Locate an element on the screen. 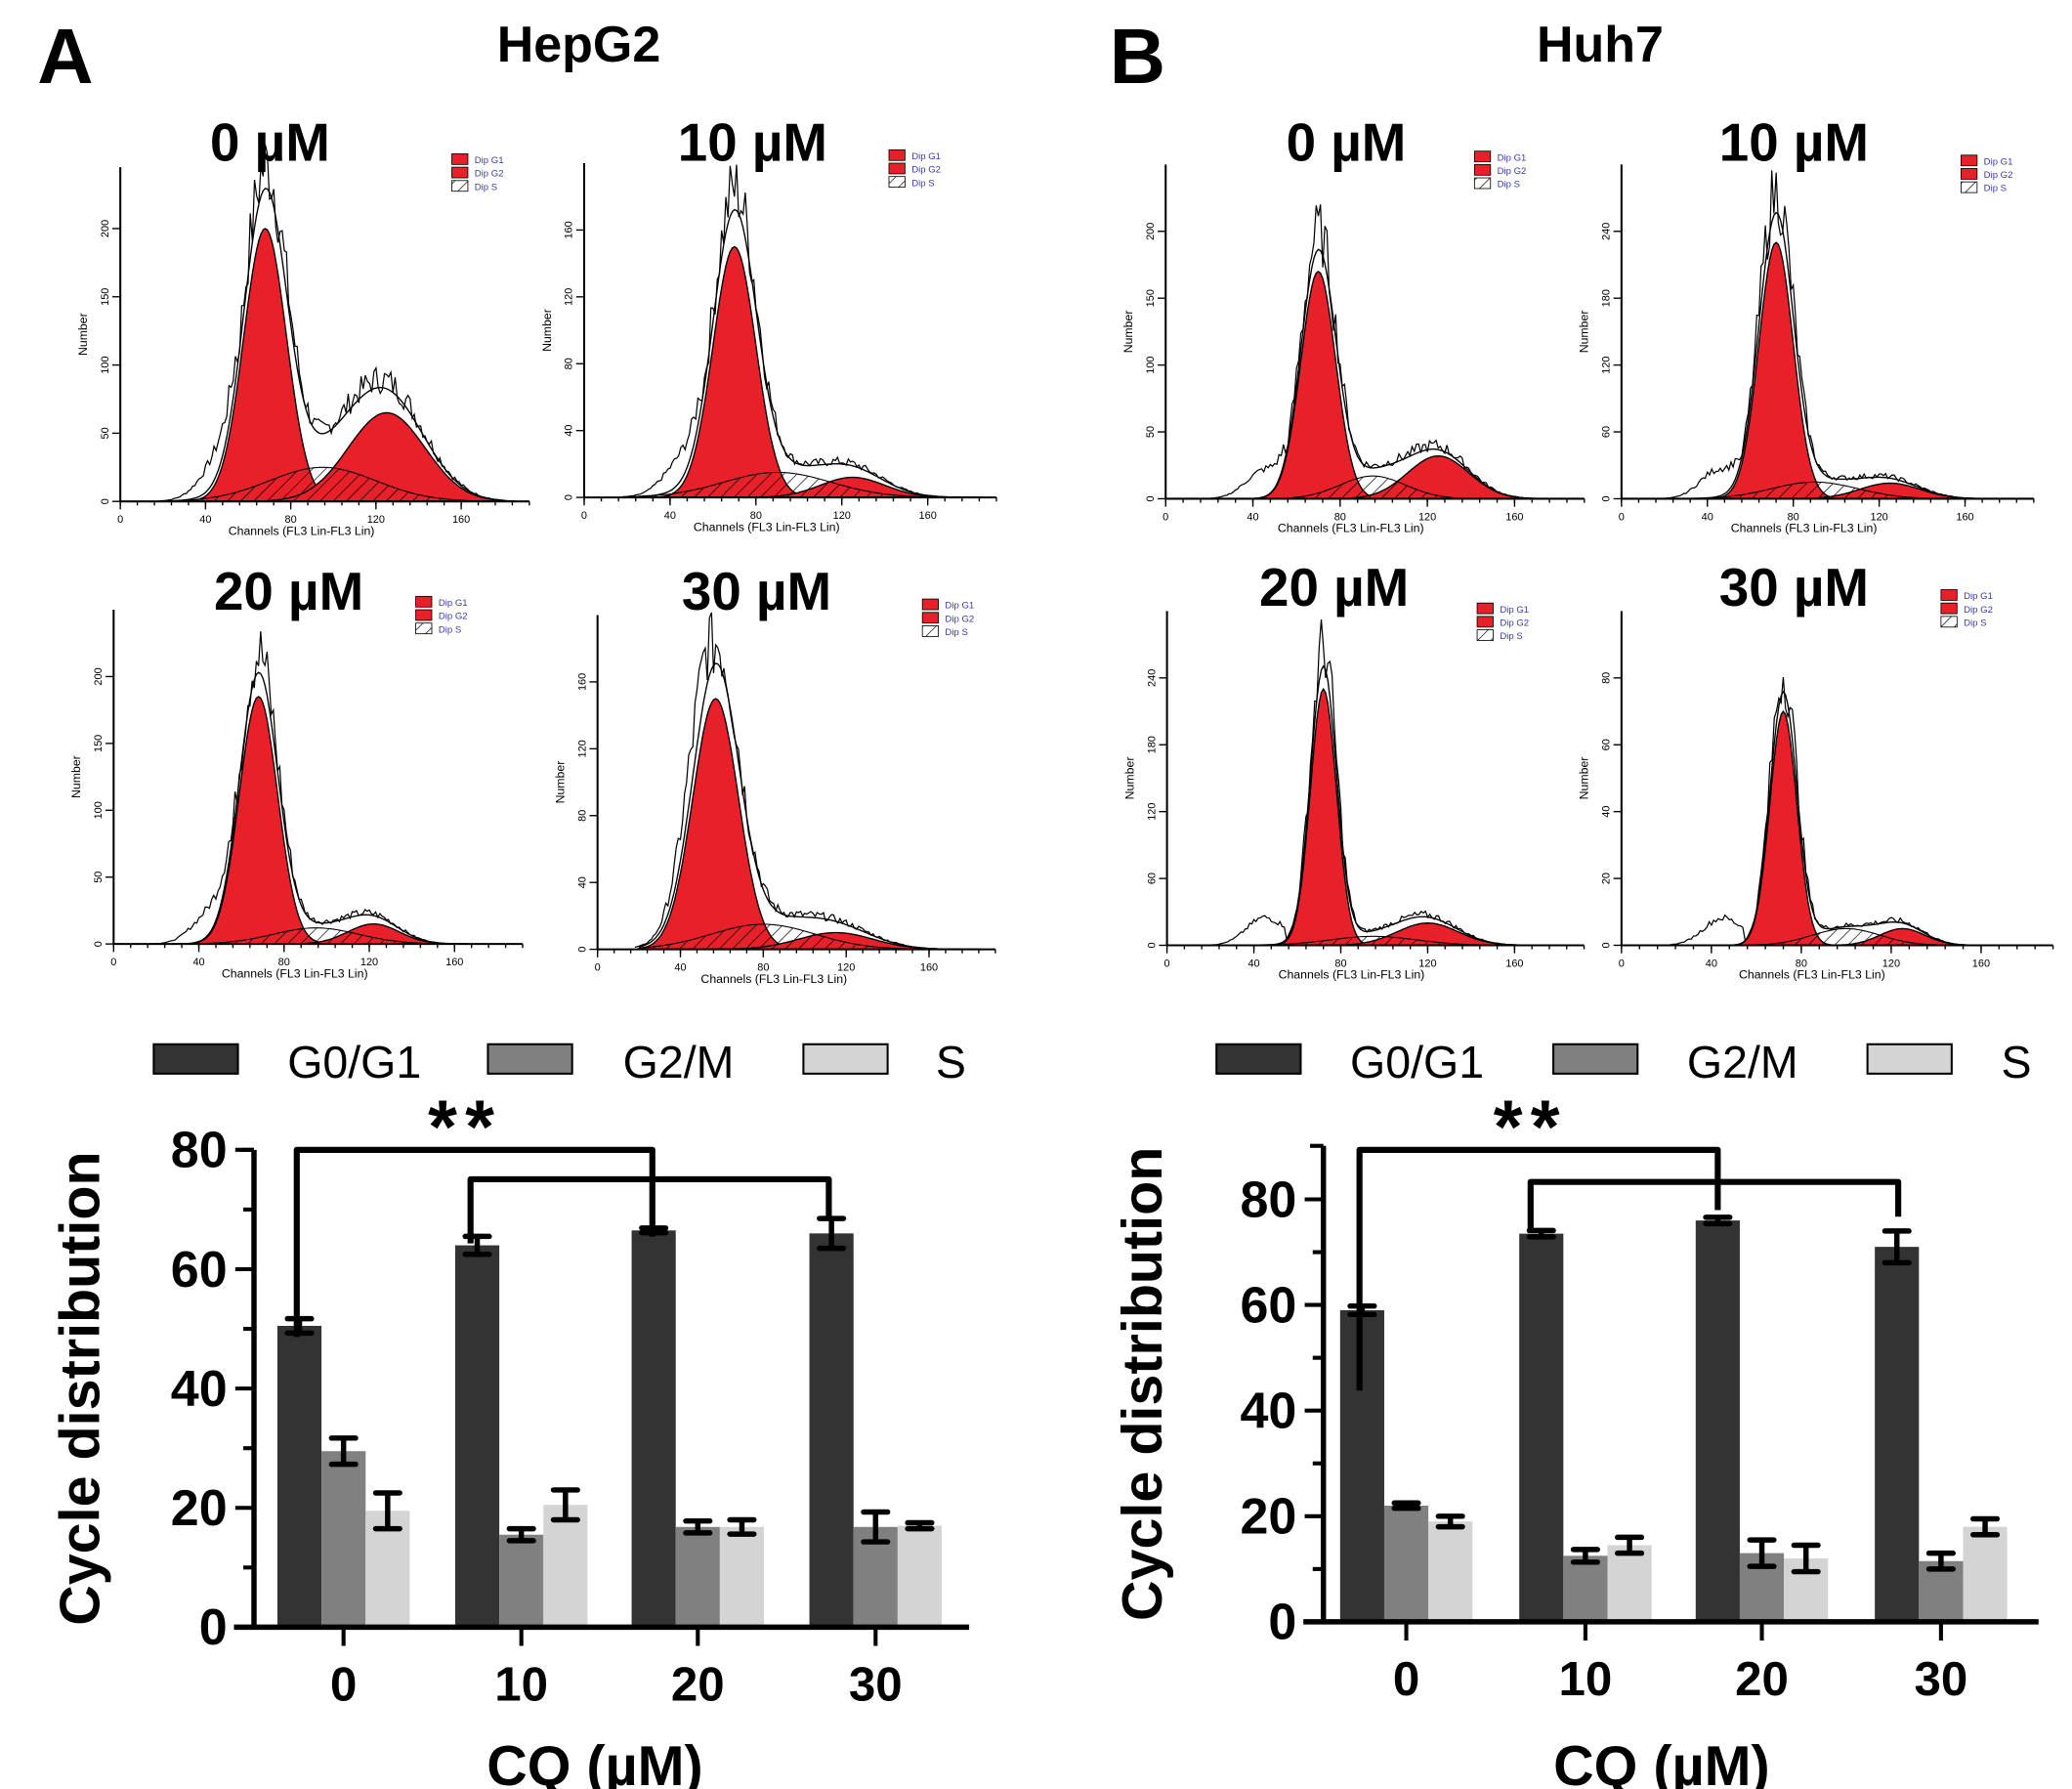 The image size is (2072, 1789). y-tick-label: 50 is located at coordinates (106, 433).